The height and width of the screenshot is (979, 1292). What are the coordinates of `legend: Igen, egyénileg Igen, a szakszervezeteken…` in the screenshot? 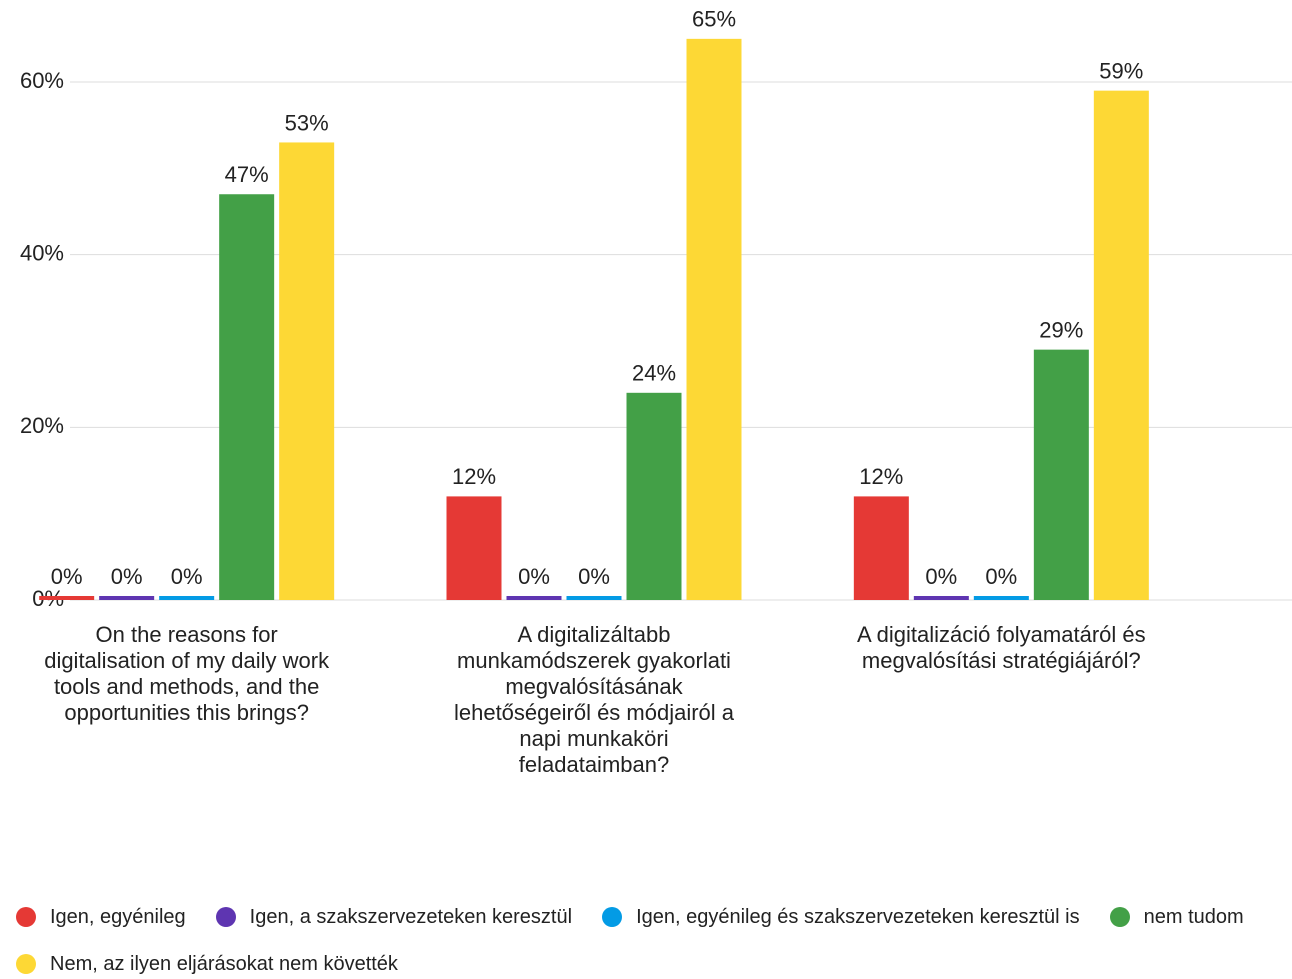 It's located at (654, 940).